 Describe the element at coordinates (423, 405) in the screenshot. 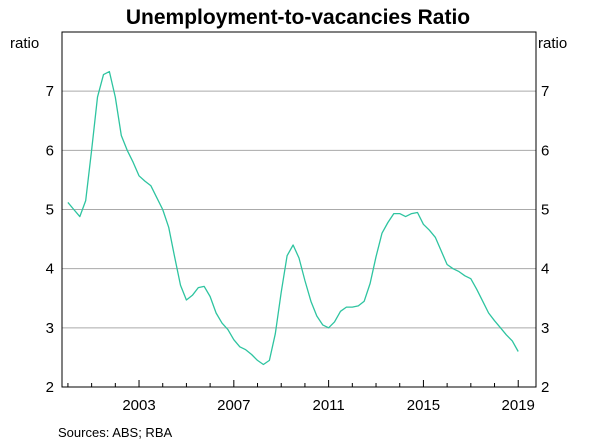

I see `x-tick-label-2015: 2015` at that location.